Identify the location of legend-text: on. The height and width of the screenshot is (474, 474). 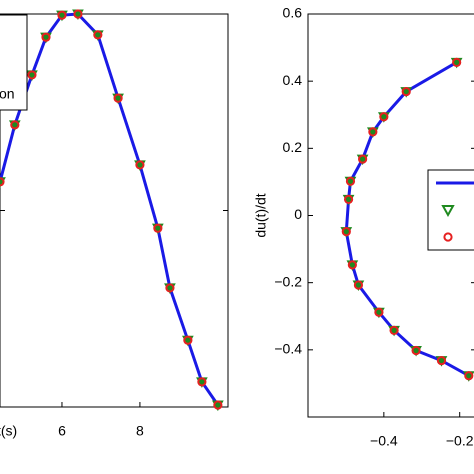
(7, 94).